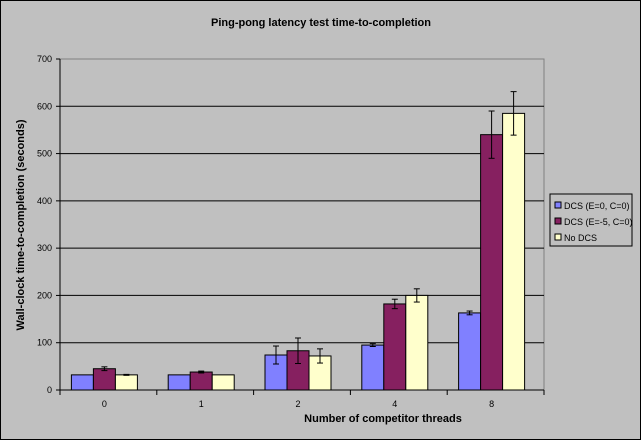 The height and width of the screenshot is (444, 641). What do you see at coordinates (49, 390) in the screenshot?
I see `y-tick-label: 0` at bounding box center [49, 390].